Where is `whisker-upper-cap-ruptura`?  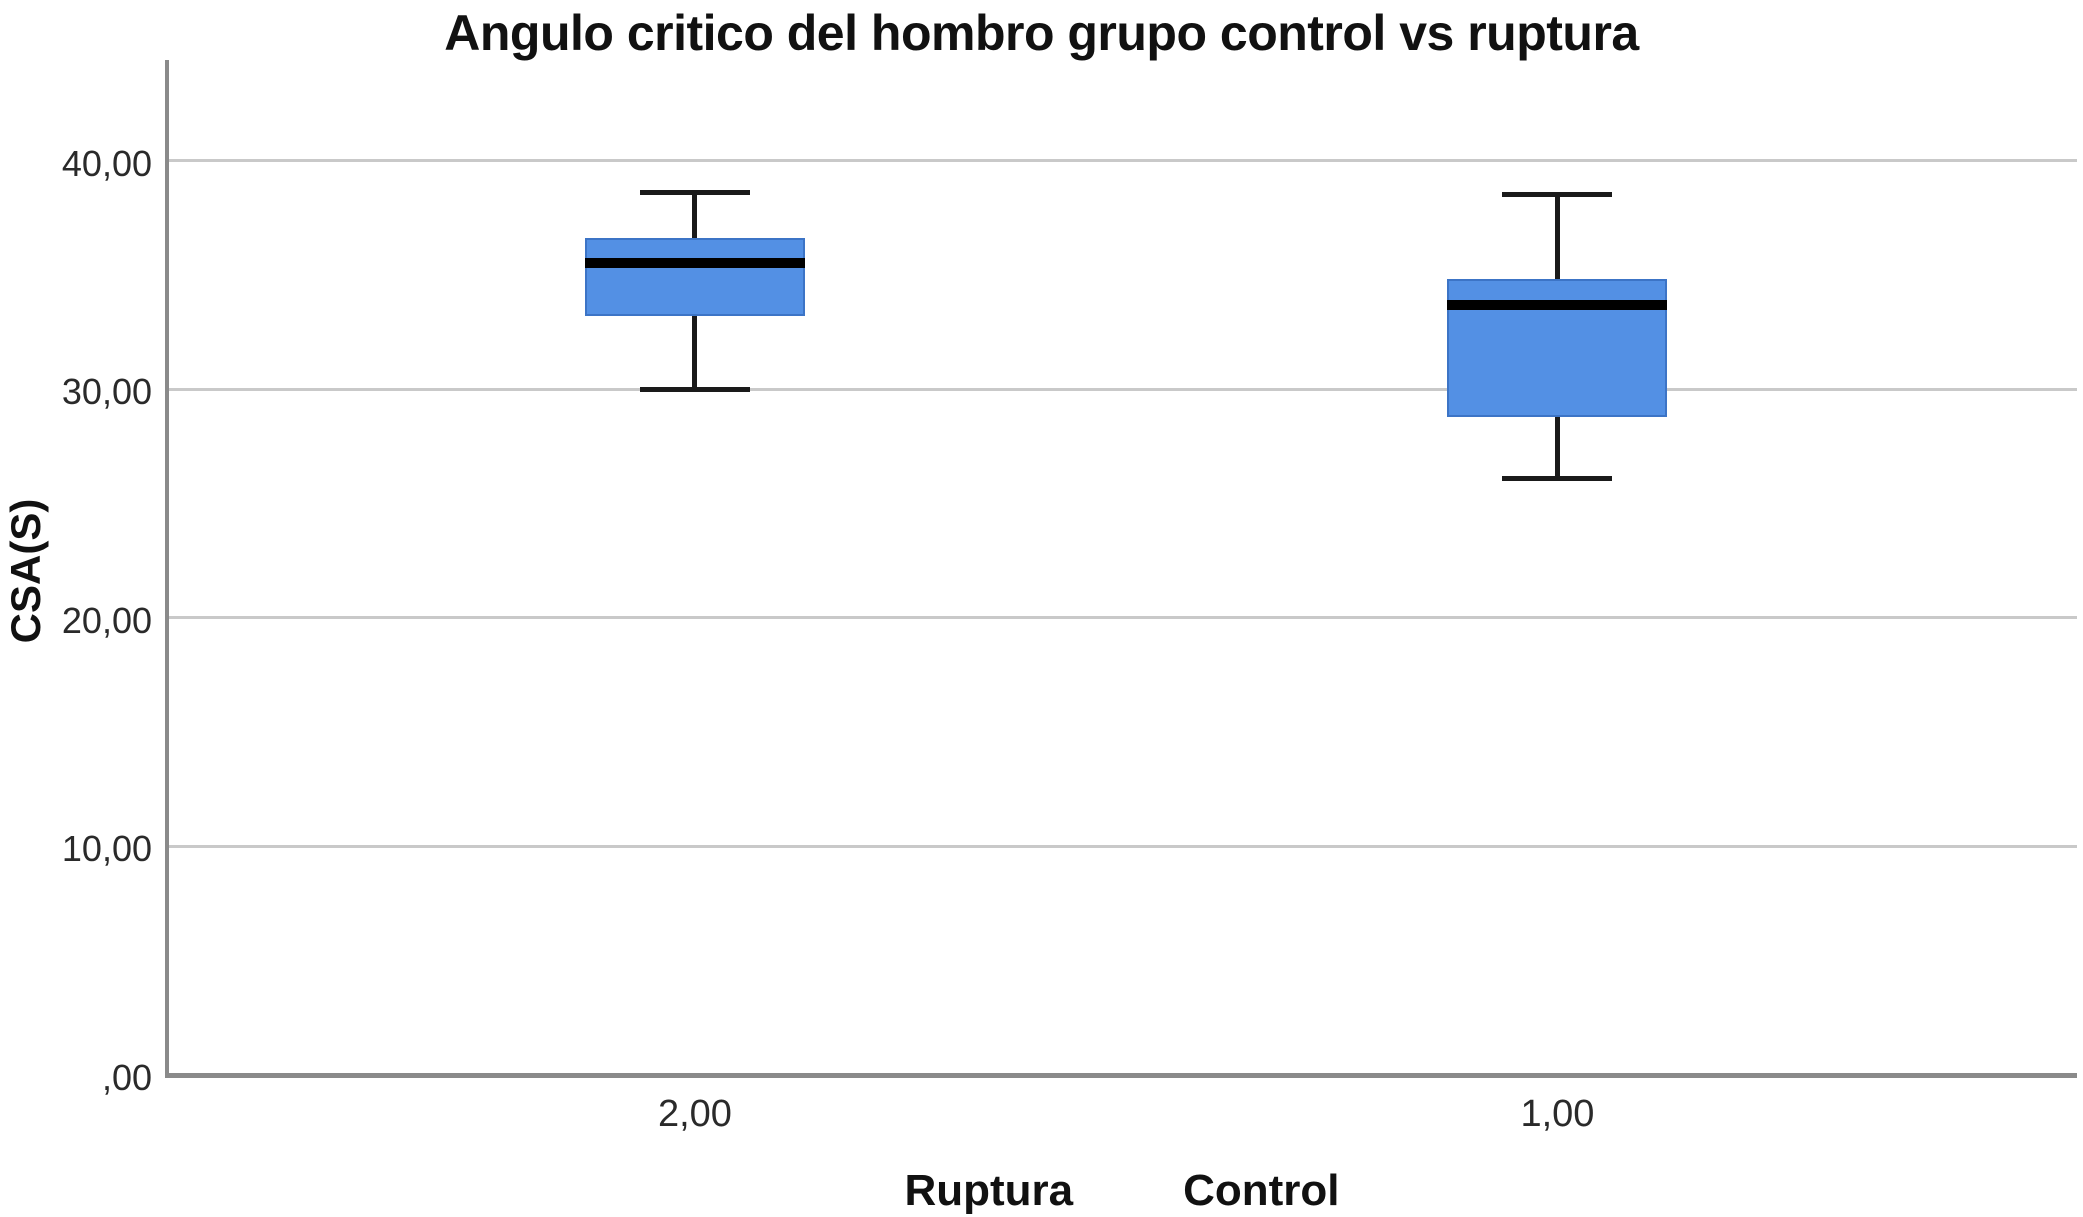
whisker-upper-cap-ruptura is located at coordinates (694, 193).